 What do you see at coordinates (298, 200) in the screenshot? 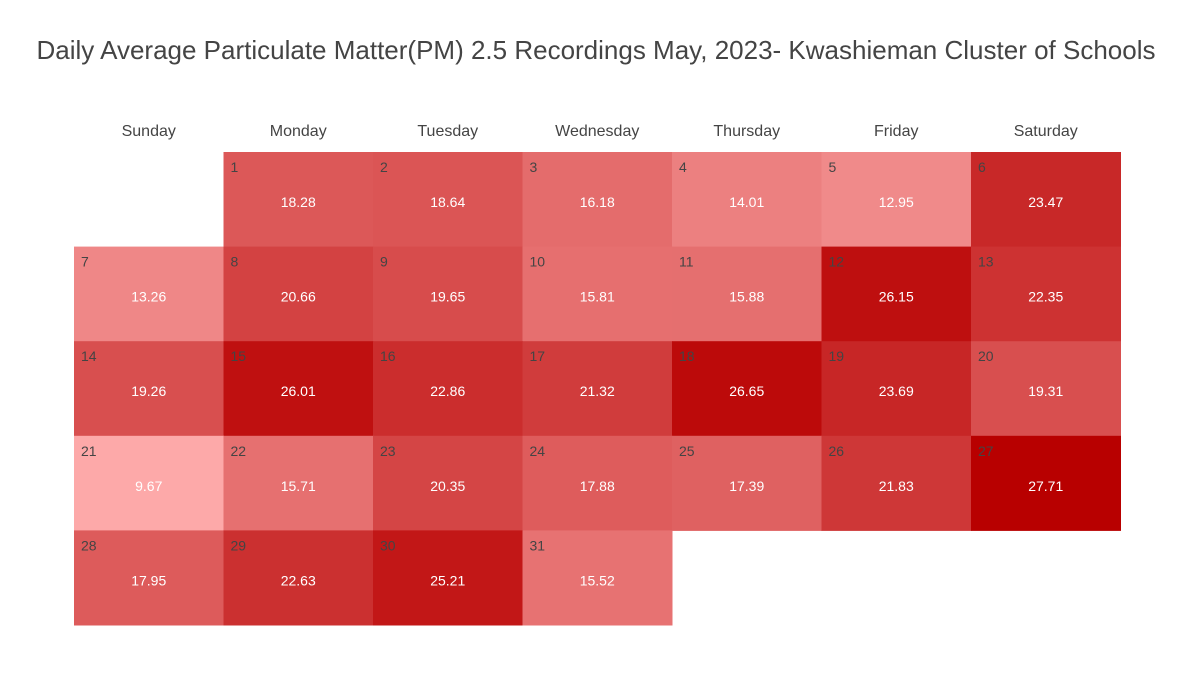
I see `calendar-cell: 118.28` at bounding box center [298, 200].